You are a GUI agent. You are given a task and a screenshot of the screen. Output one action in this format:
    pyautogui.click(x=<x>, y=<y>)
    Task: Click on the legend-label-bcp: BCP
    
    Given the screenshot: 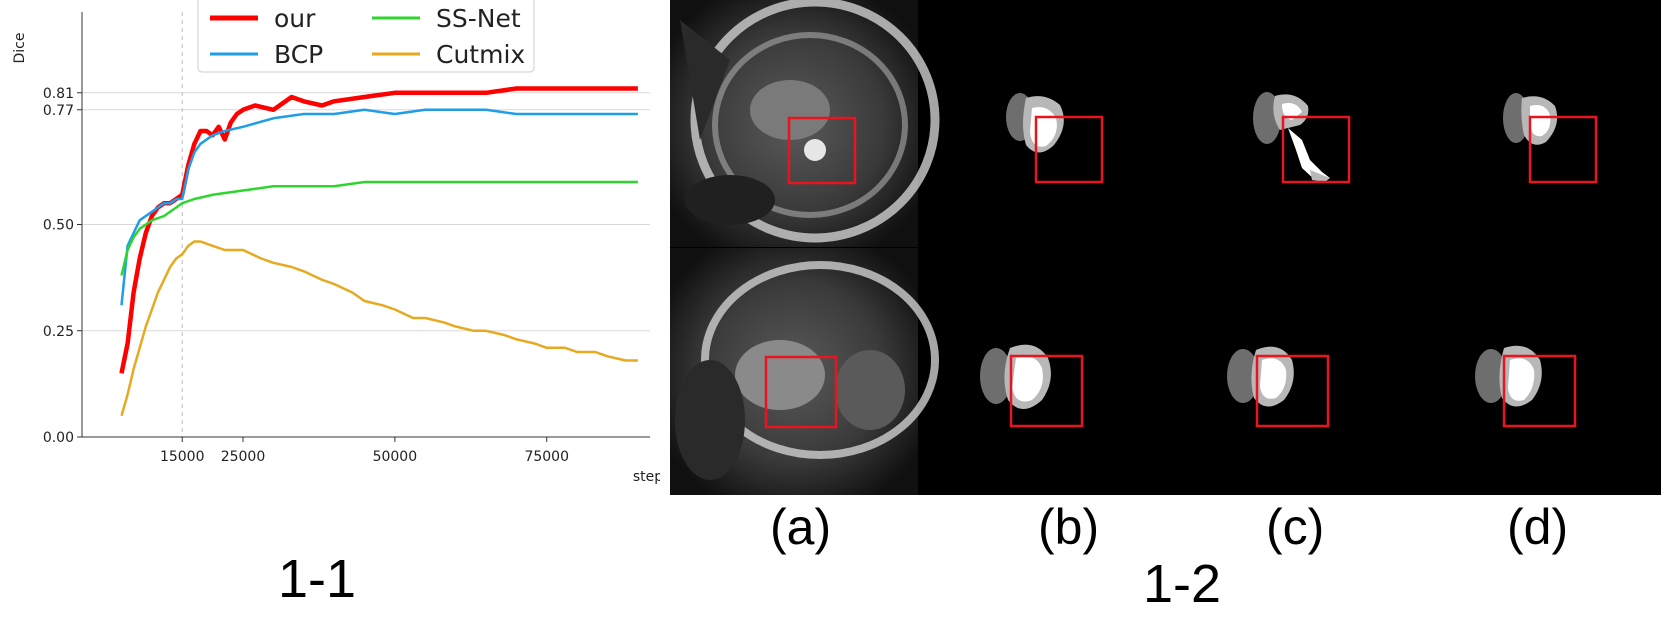 What is the action you would take?
    pyautogui.click(x=298, y=54)
    